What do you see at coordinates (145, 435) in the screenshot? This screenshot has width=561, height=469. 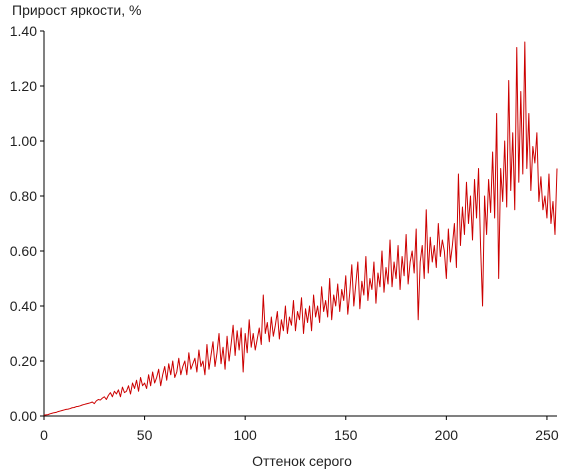 I see `x-tick-label: 50` at bounding box center [145, 435].